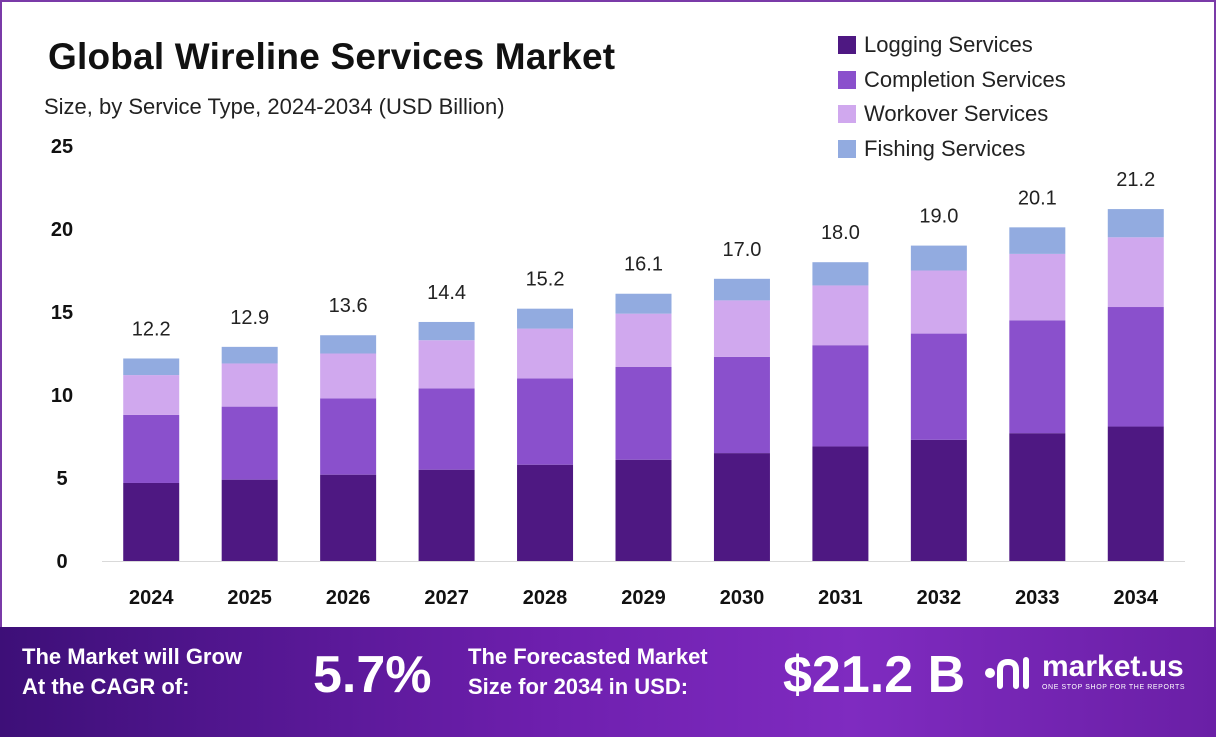 Image resolution: width=1216 pixels, height=737 pixels. Describe the element at coordinates (372, 675) in the screenshot. I see `cagr-value: 5.7%` at that location.